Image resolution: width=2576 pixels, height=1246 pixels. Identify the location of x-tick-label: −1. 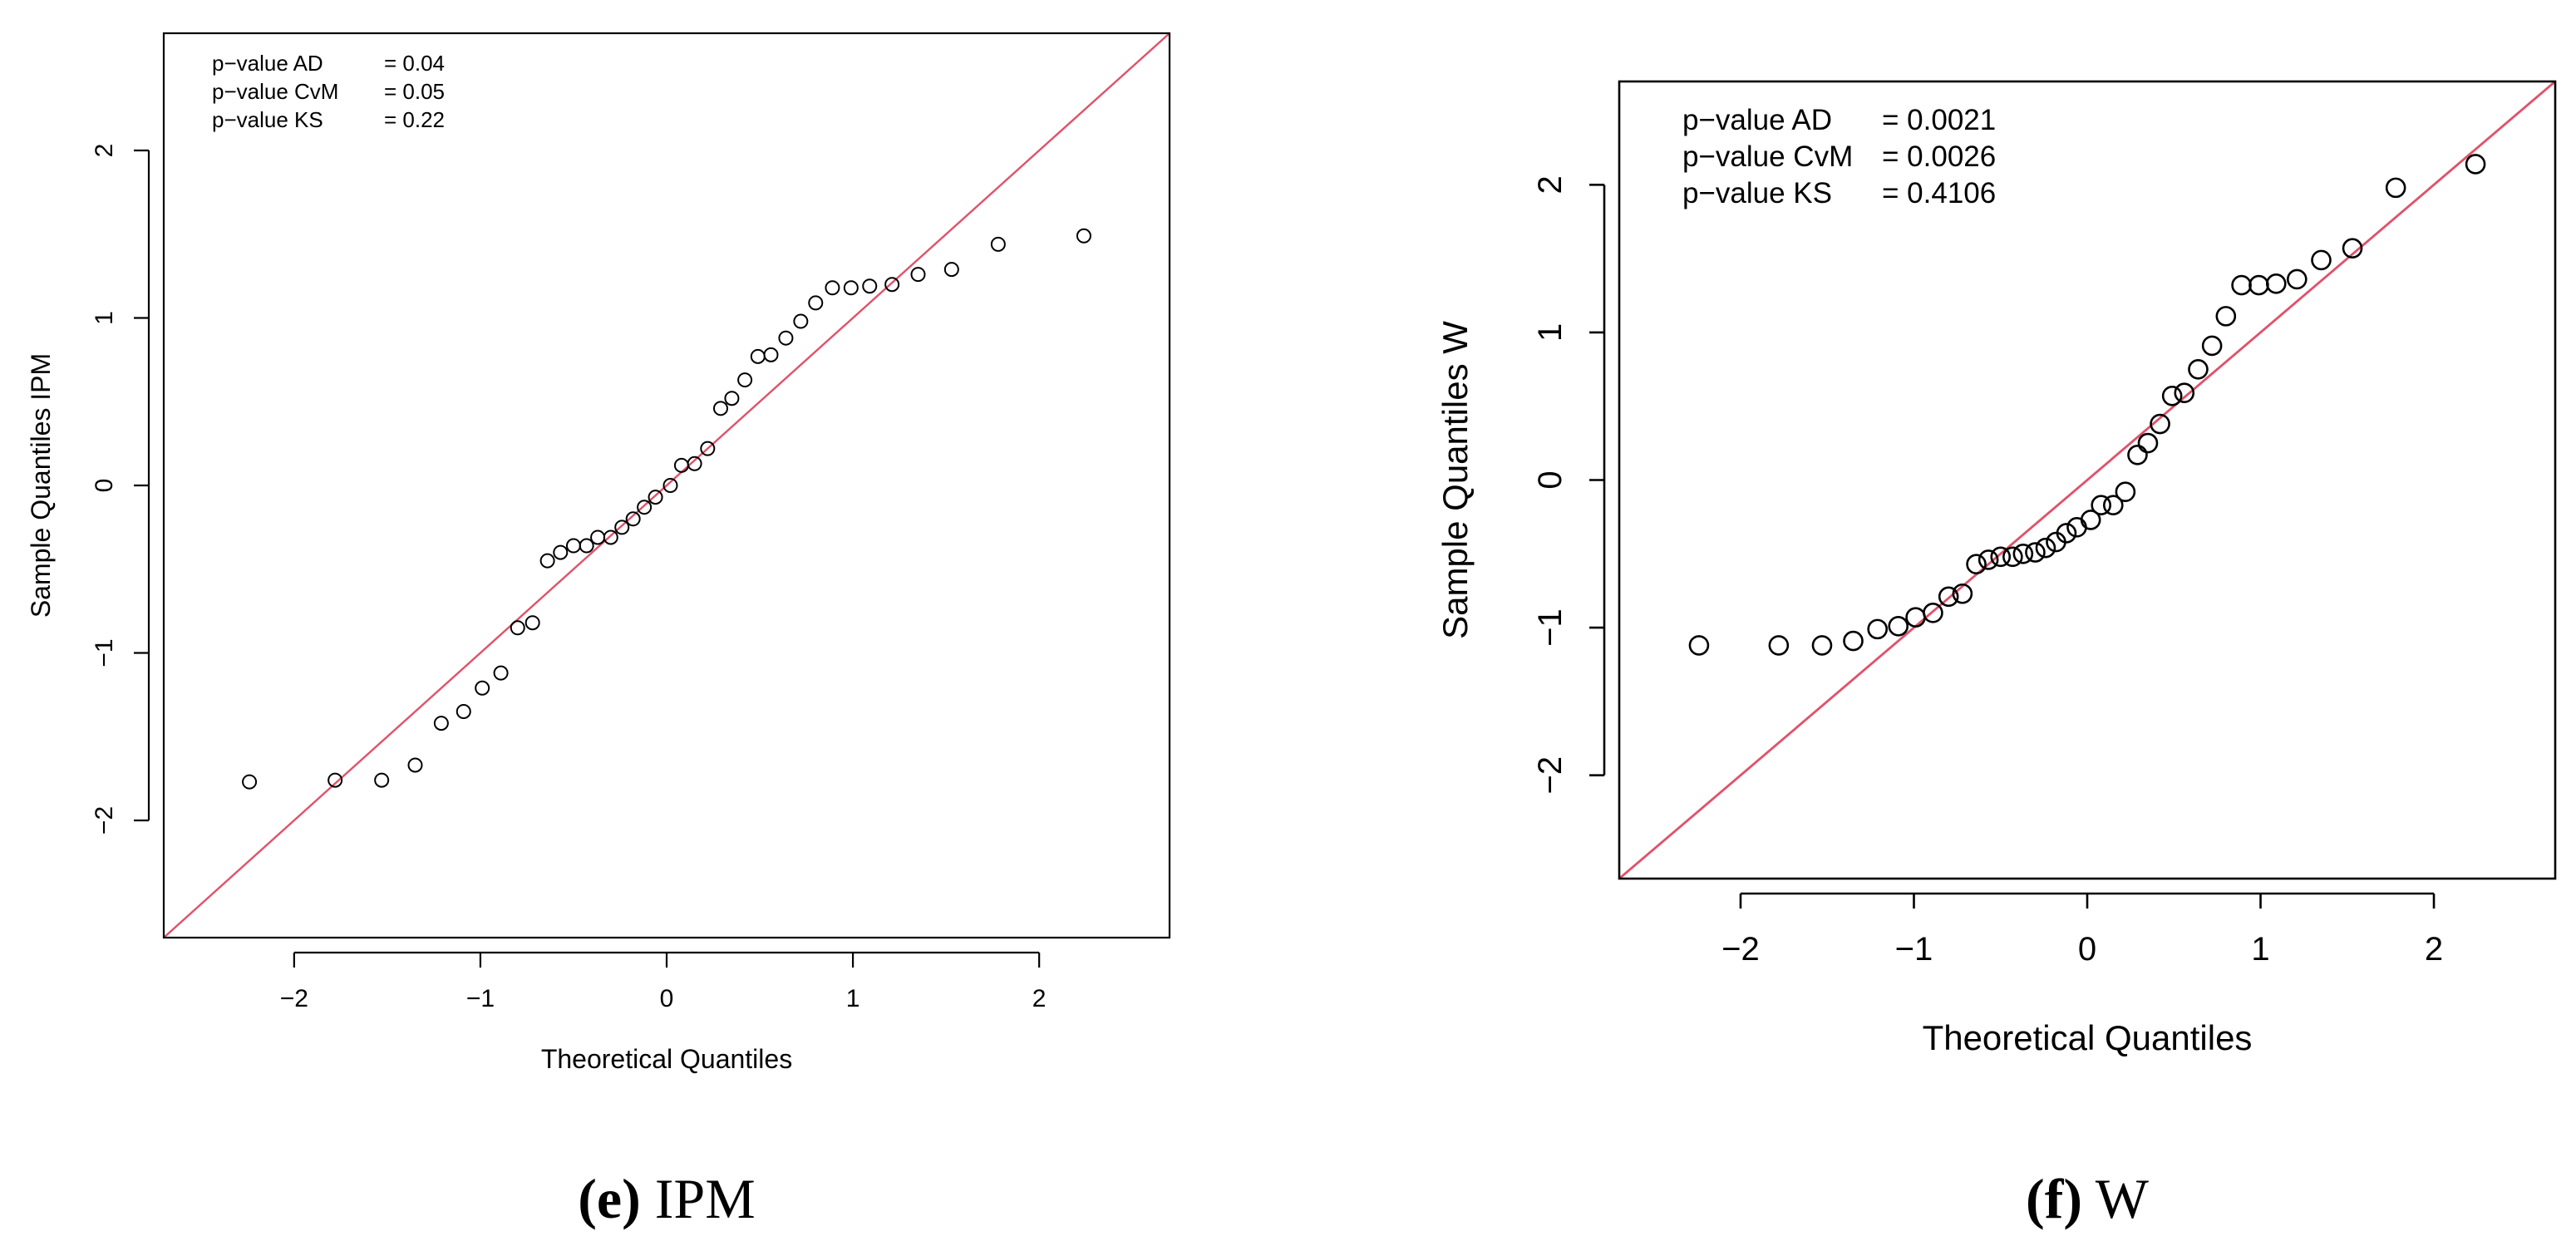
(480, 999).